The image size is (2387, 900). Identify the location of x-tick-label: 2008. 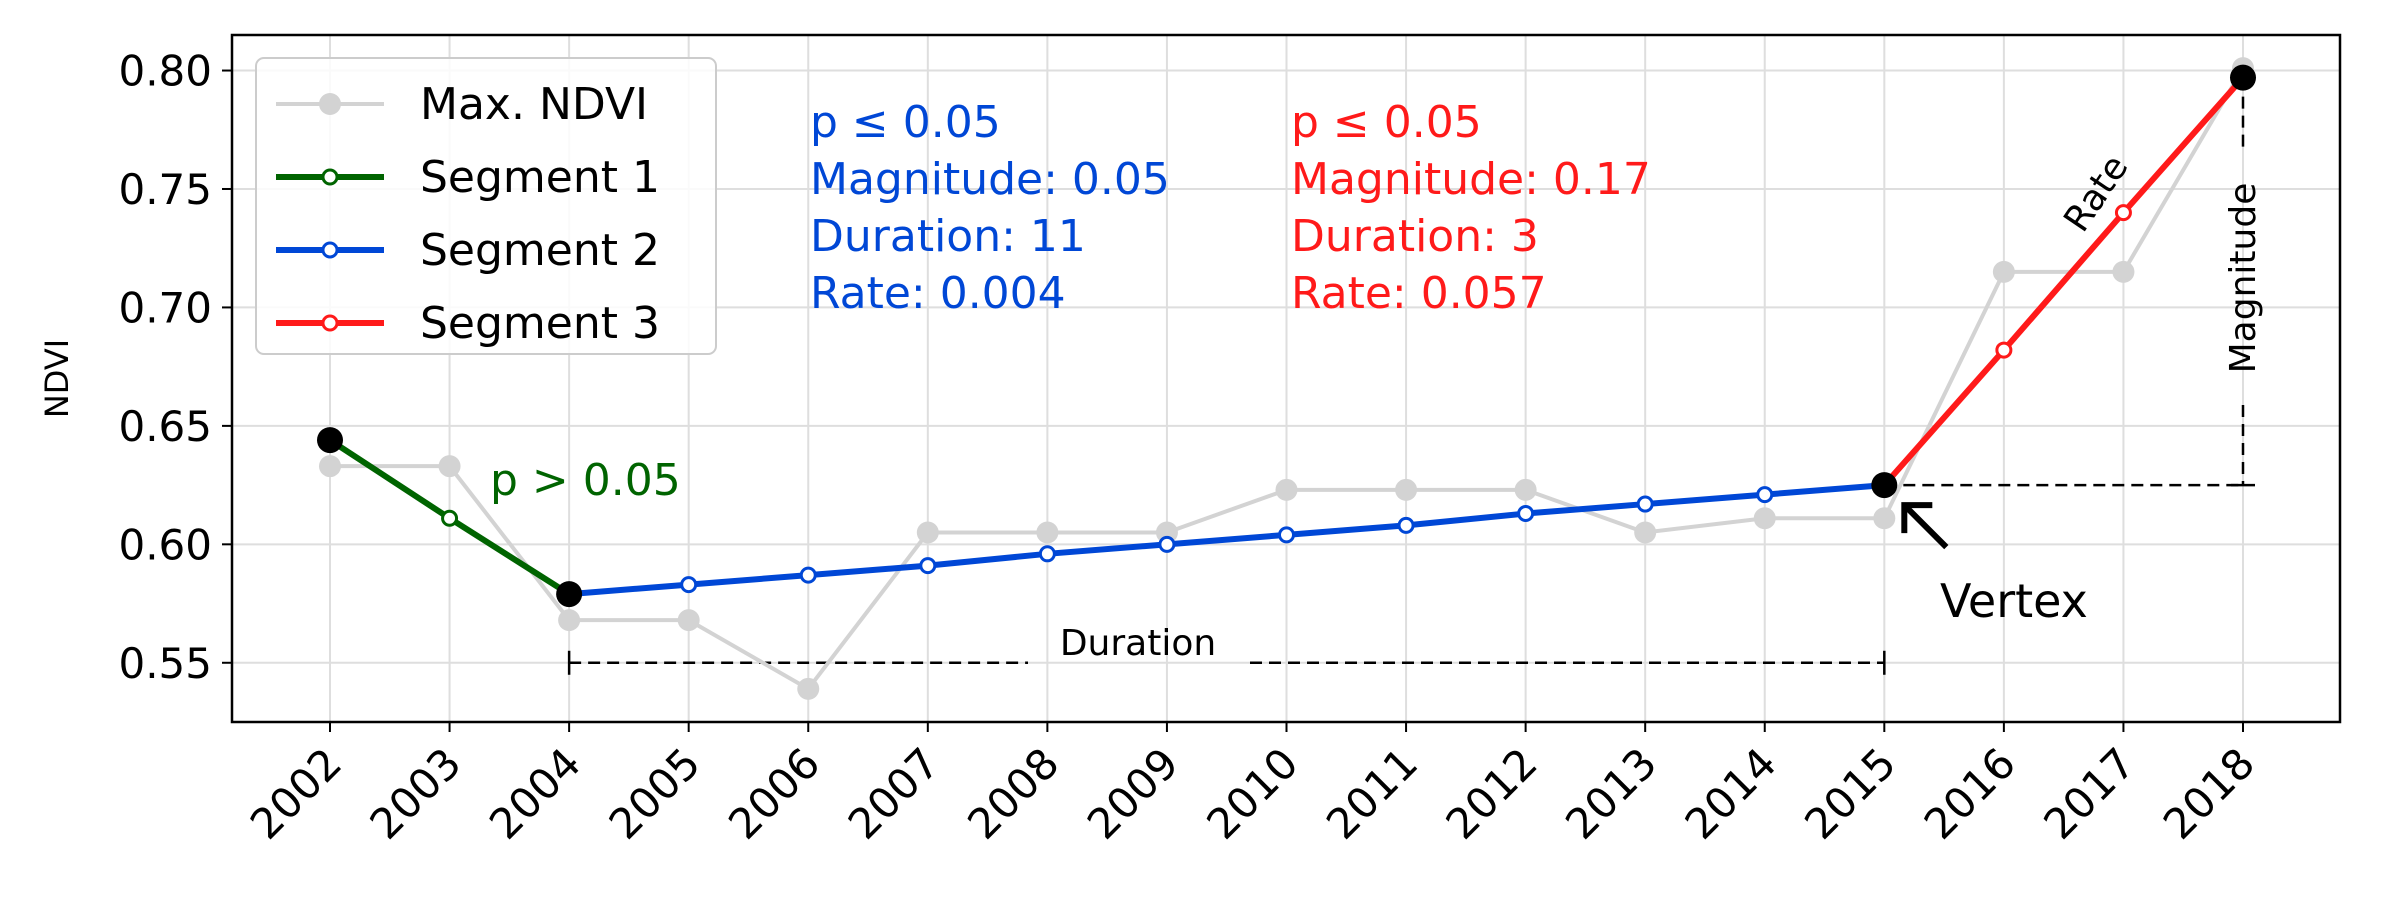
(1013, 793).